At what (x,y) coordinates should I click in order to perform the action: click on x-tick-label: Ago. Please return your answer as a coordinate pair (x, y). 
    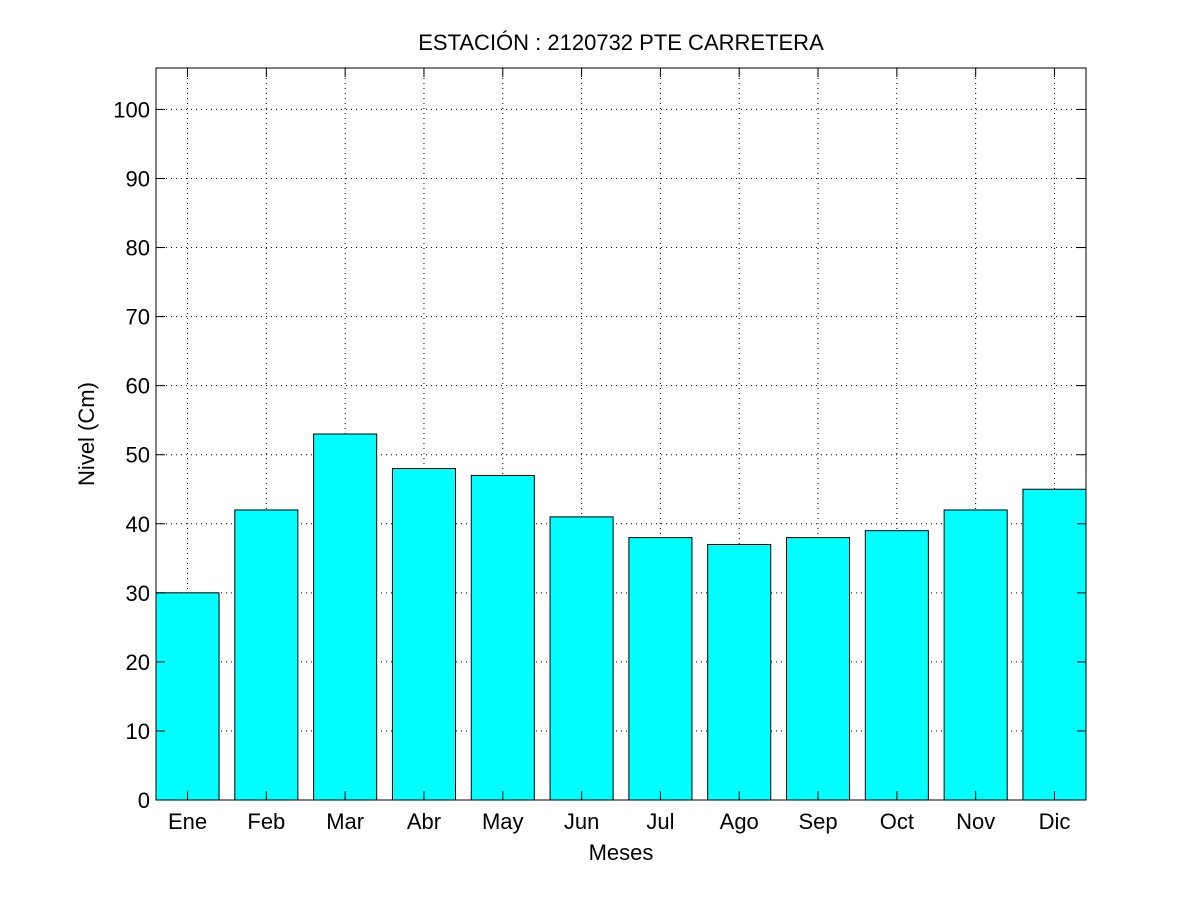
    Looking at the image, I should click on (739, 821).